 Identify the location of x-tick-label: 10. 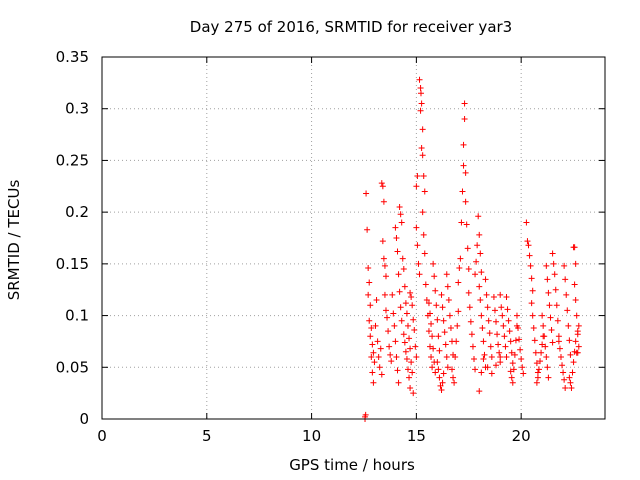
(311, 436).